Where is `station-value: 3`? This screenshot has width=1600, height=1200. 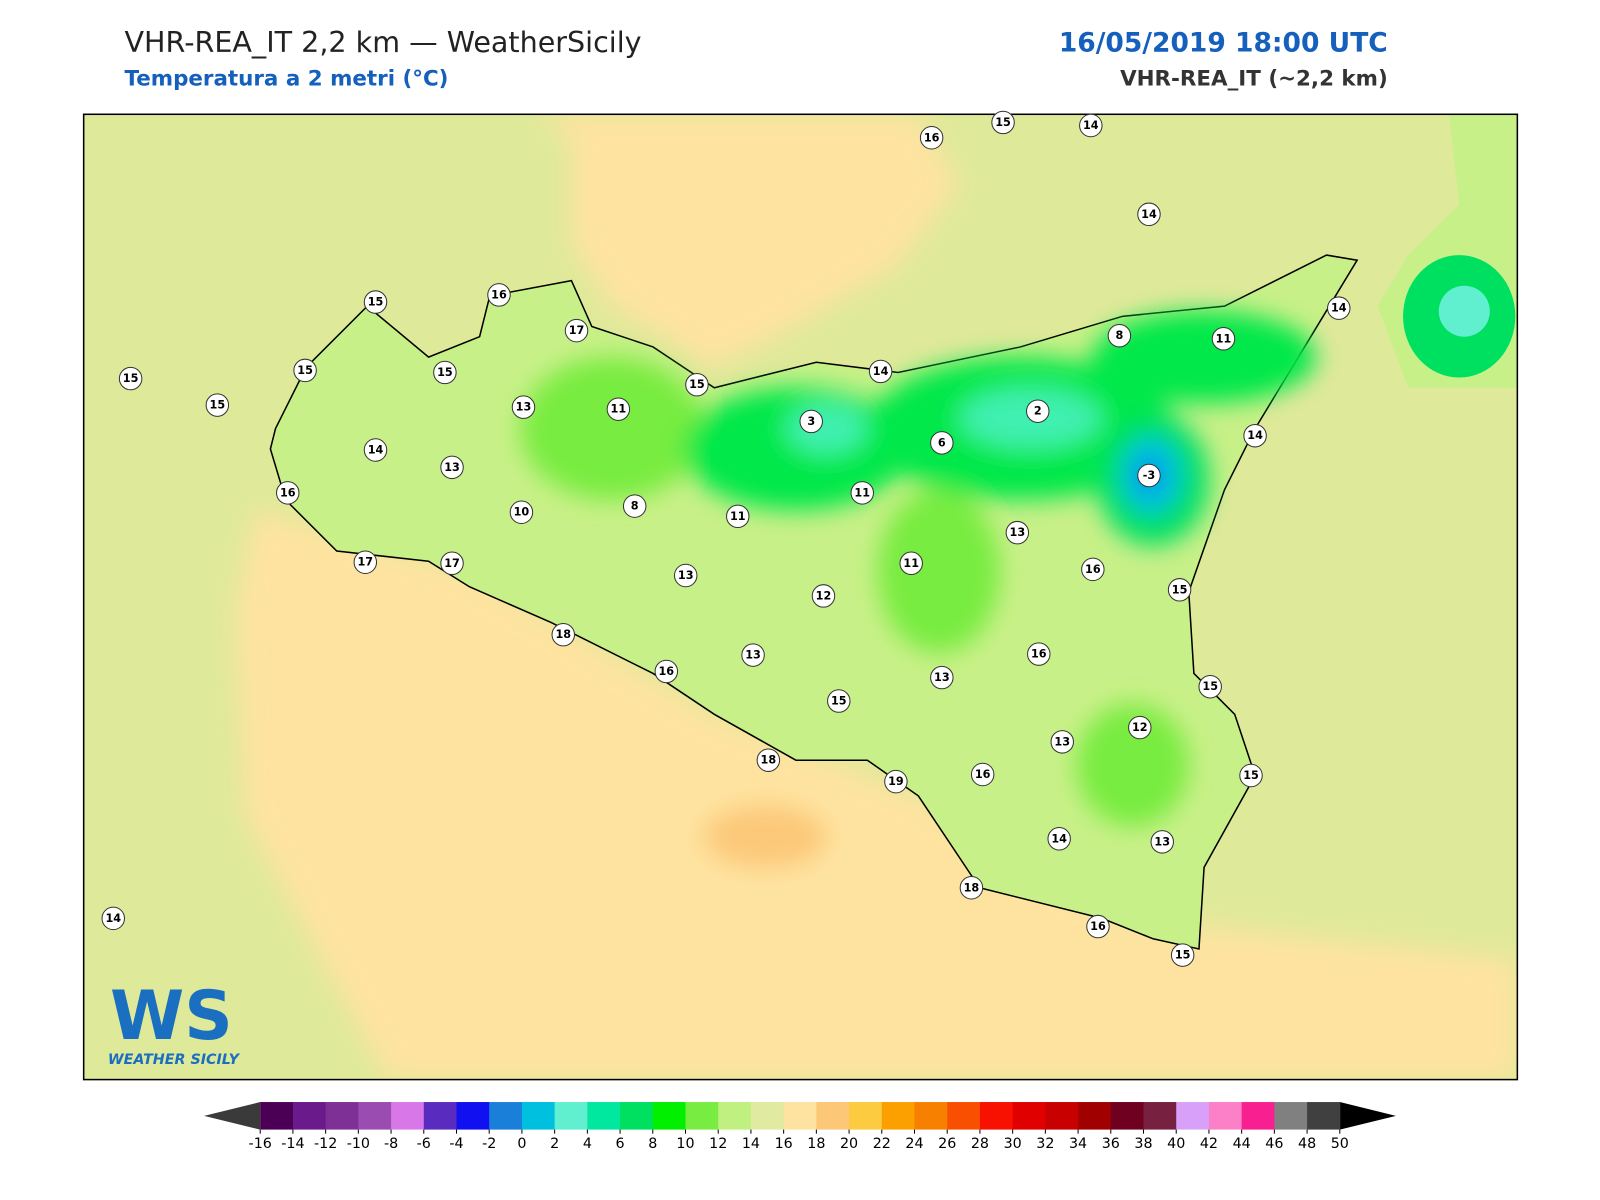 station-value: 3 is located at coordinates (811, 421).